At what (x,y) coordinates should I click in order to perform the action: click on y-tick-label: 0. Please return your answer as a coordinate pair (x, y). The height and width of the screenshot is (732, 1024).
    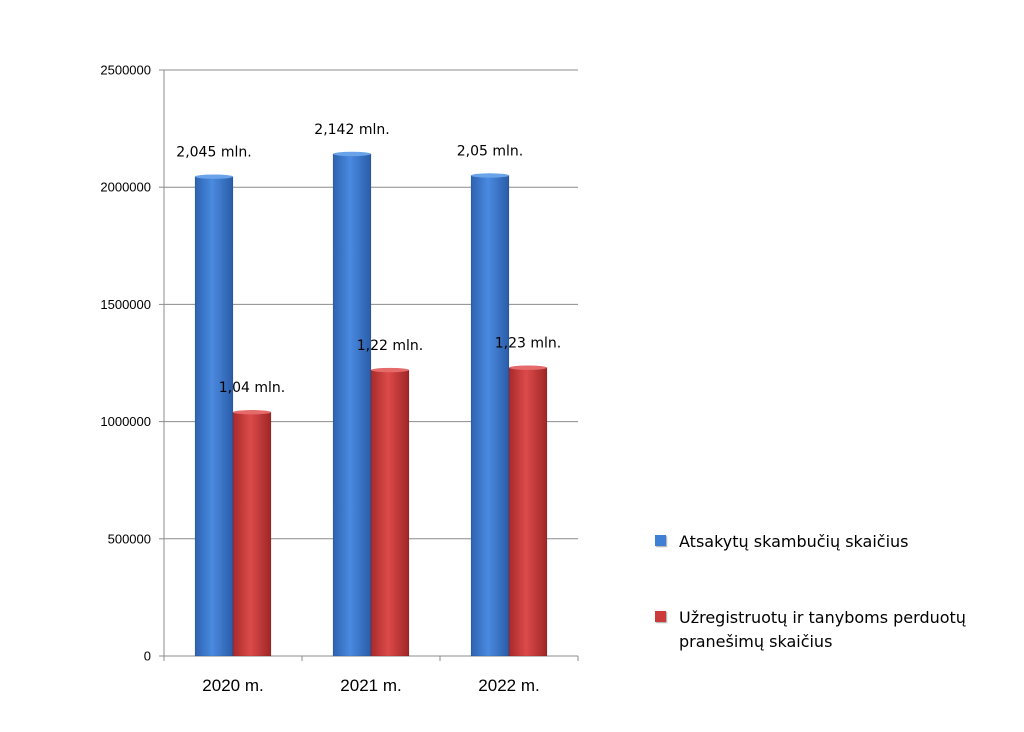
    Looking at the image, I should click on (147, 656).